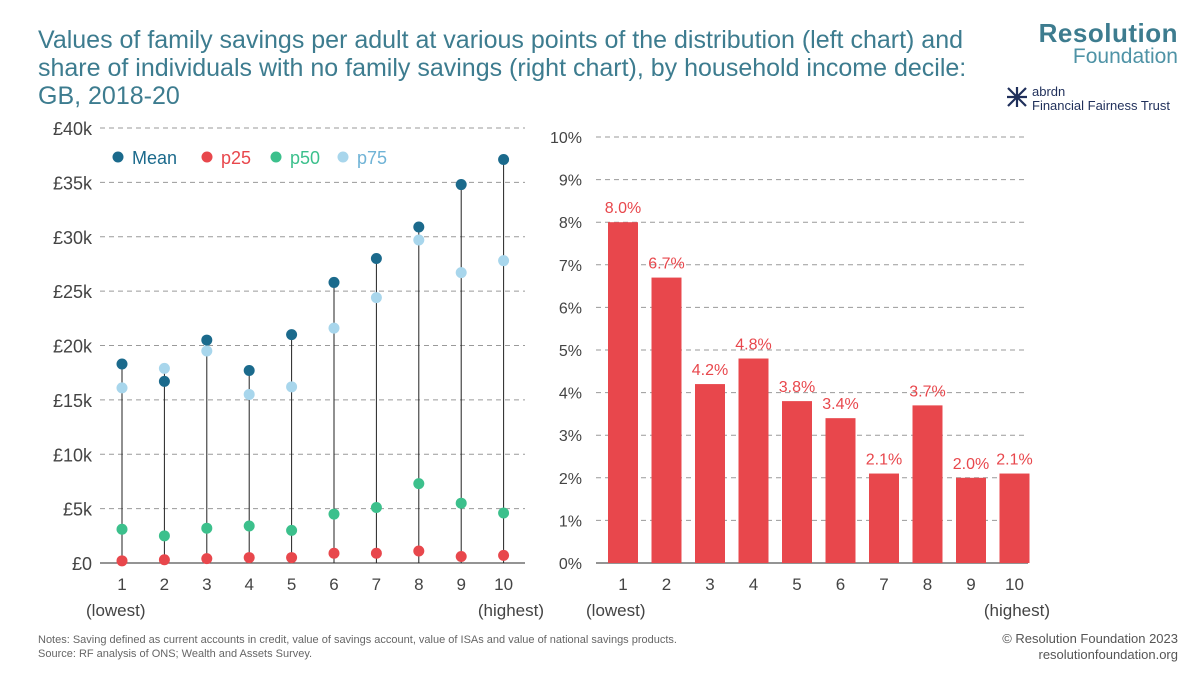 The width and height of the screenshot is (1200, 675). What do you see at coordinates (1014, 584) in the screenshot?
I see `right-x-tick-label: 10` at bounding box center [1014, 584].